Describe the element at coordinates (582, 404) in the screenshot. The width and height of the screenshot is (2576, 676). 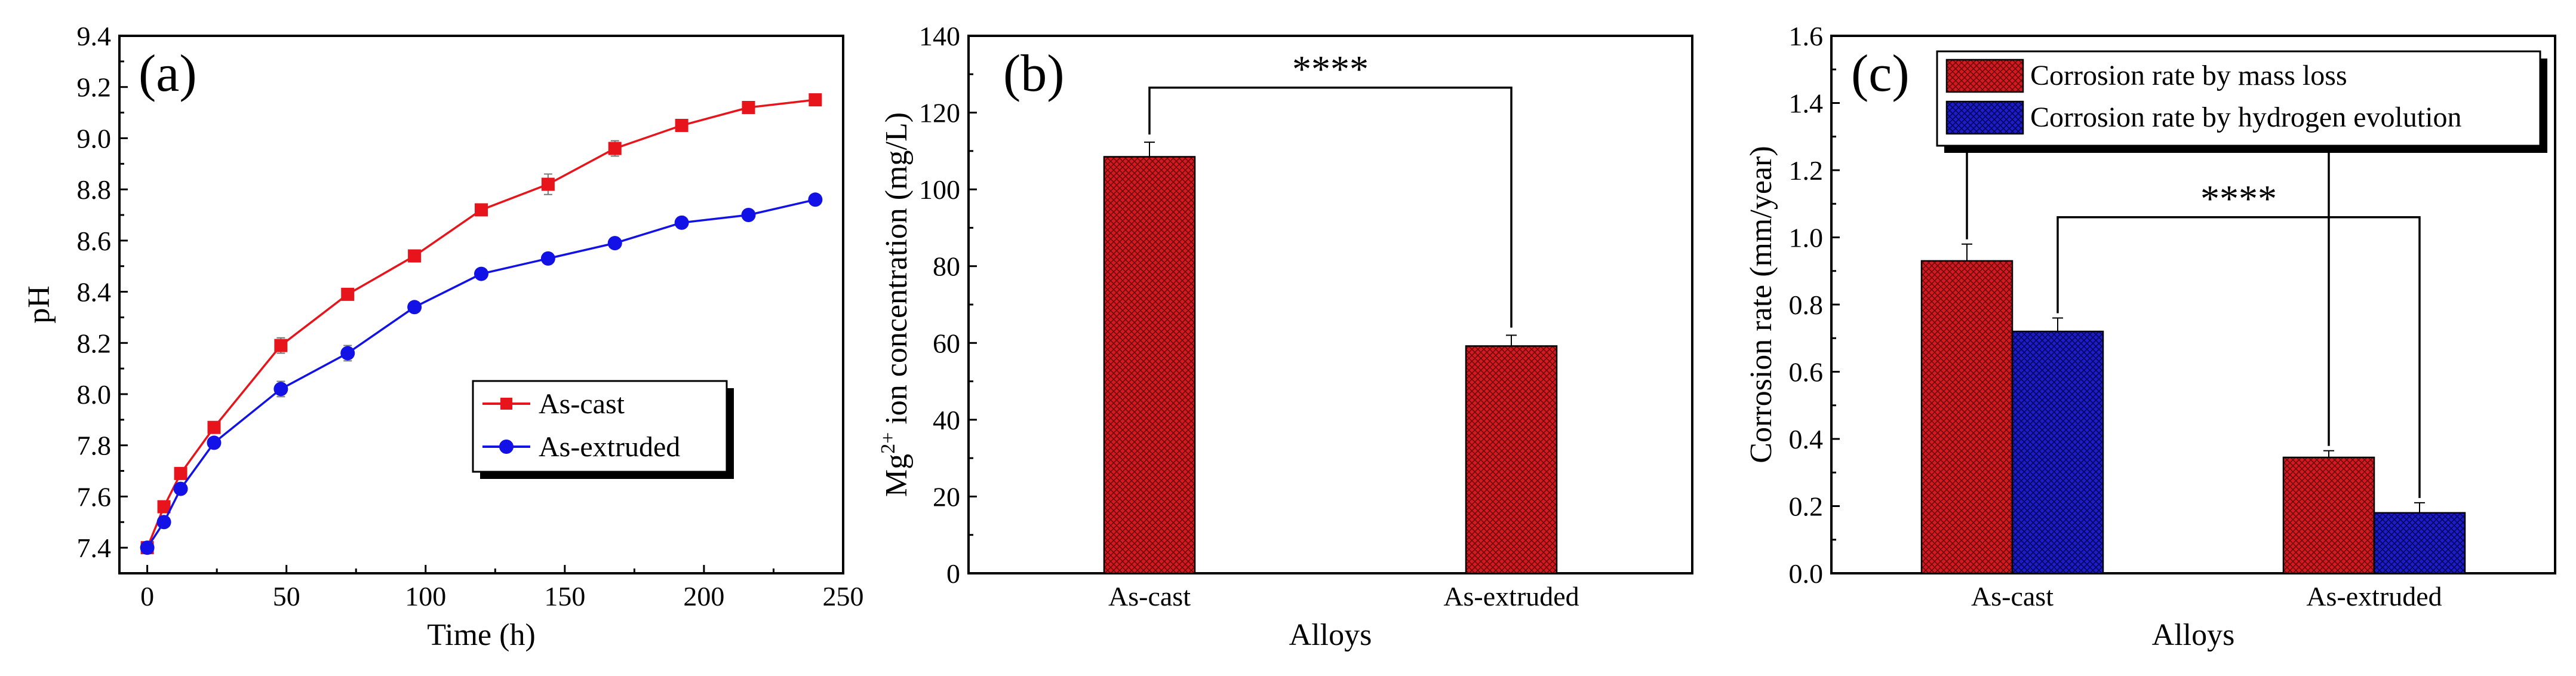
I see `legend-as-cast-label: As-cast` at that location.